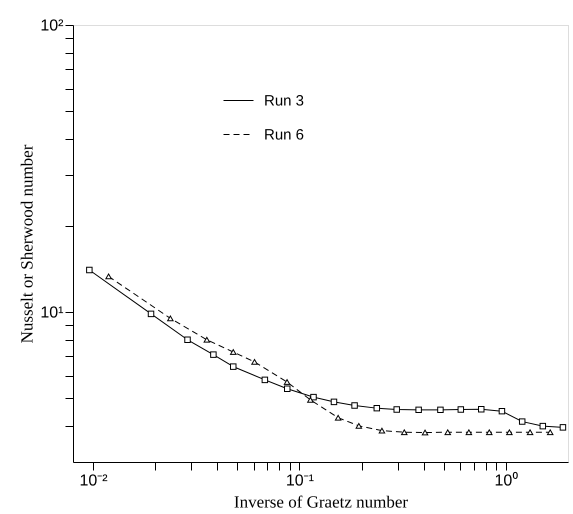 This screenshot has width=573, height=514. I want to click on y-axis-title: Nusselt or Sherwood number, so click(26, 244).